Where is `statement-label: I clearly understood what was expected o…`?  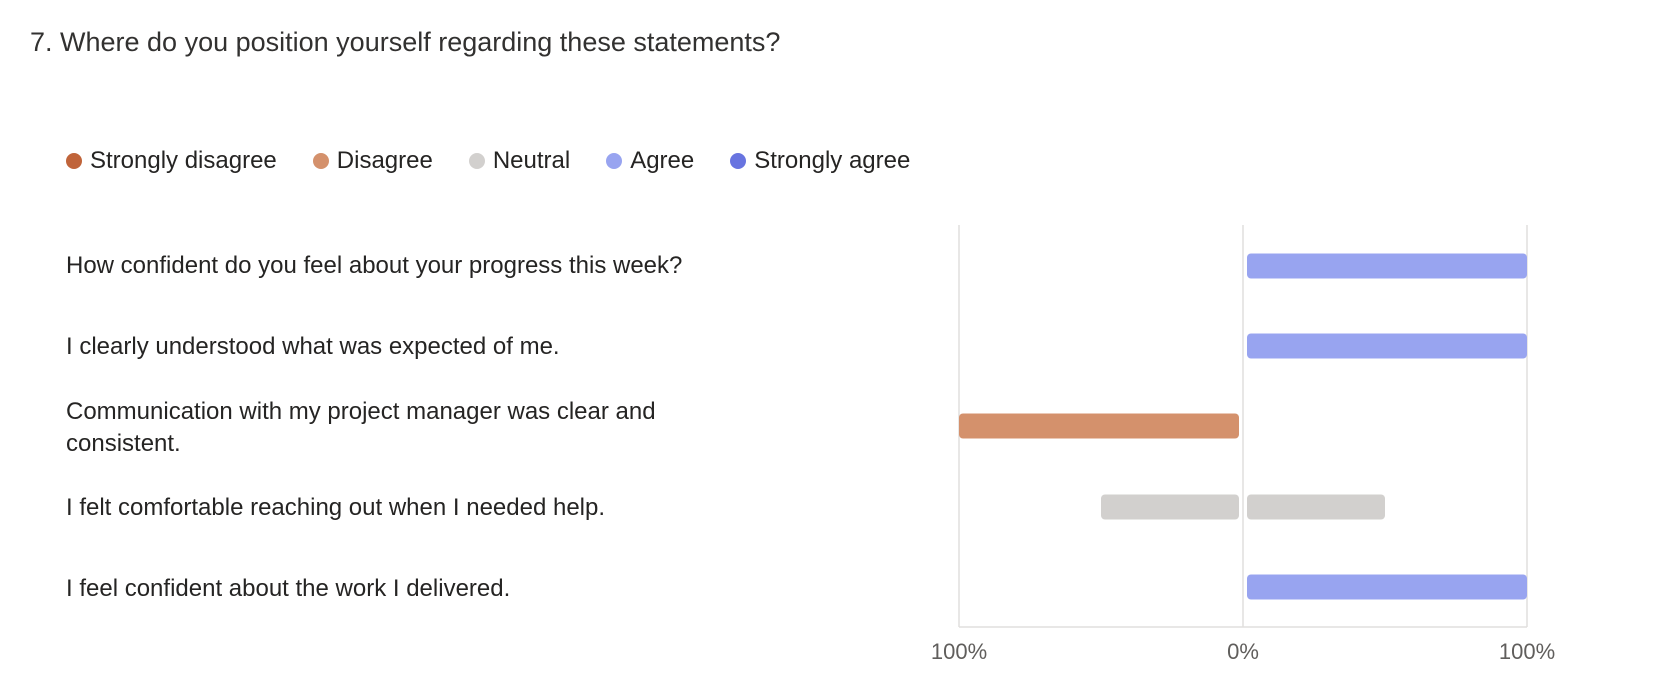 statement-label: I clearly understood what was expected o… is located at coordinates (313, 346).